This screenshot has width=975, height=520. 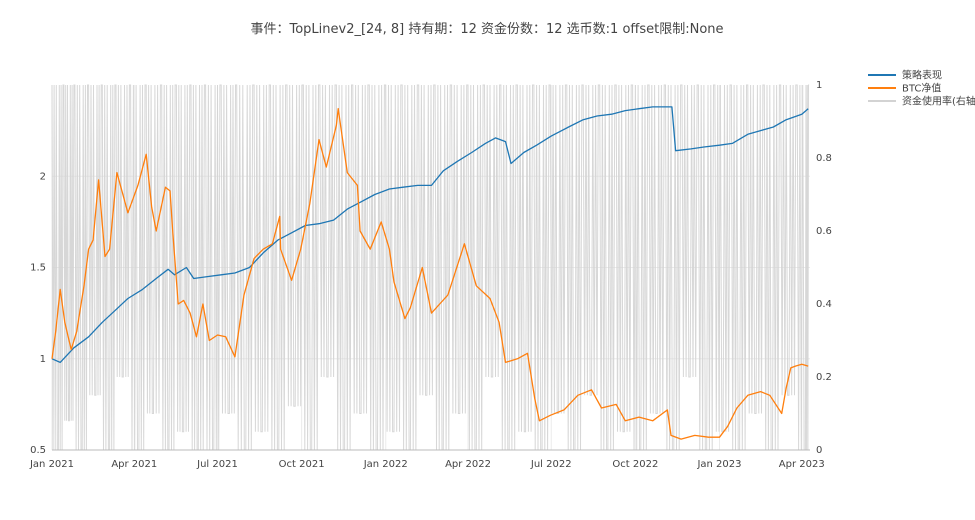 What do you see at coordinates (938, 101) in the screenshot?
I see `legend-label: 资金使用率(右轴)` at bounding box center [938, 101].